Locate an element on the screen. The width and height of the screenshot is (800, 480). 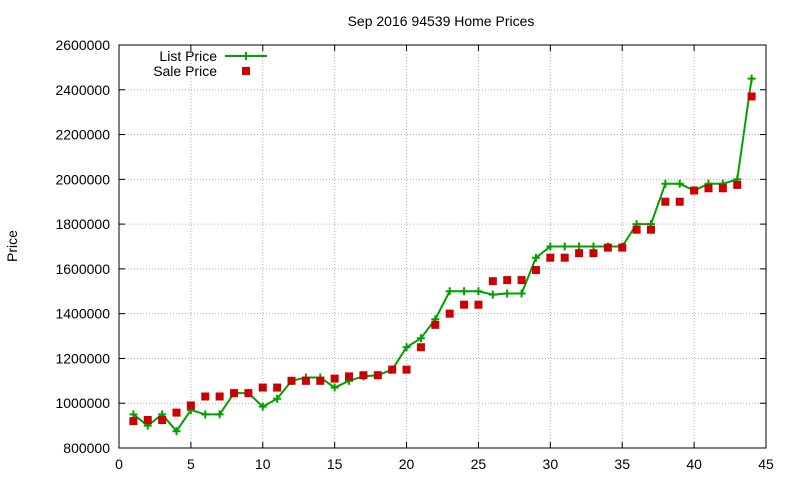
legend-marker-sale-price is located at coordinates (246, 71).